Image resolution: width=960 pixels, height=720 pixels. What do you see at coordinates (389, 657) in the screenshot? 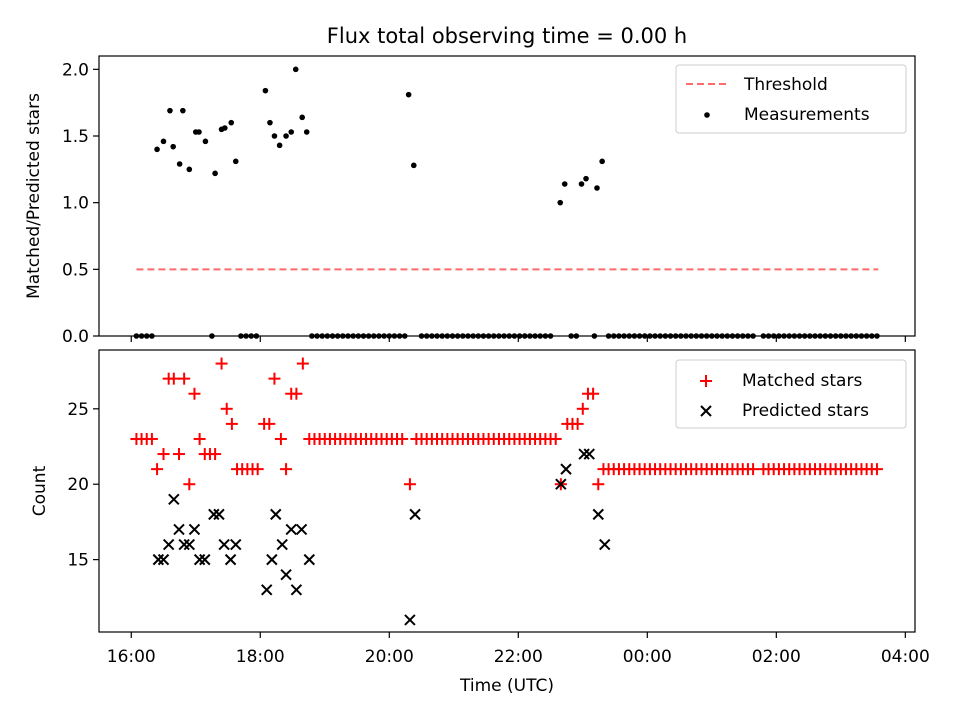
I see `x-tick-label: 20:00` at bounding box center [389, 657].